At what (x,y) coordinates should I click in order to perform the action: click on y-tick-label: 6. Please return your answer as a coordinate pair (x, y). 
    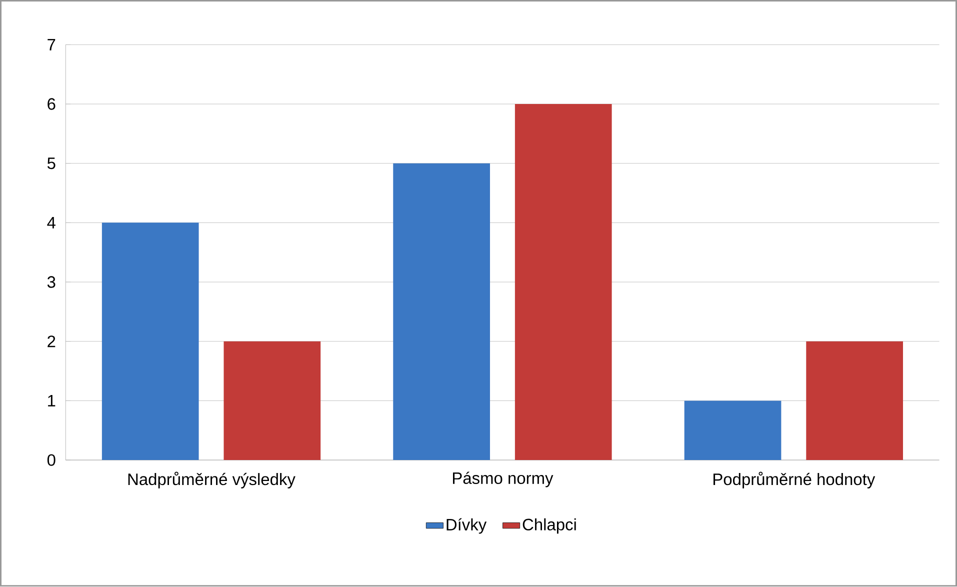
    Looking at the image, I should click on (52, 104).